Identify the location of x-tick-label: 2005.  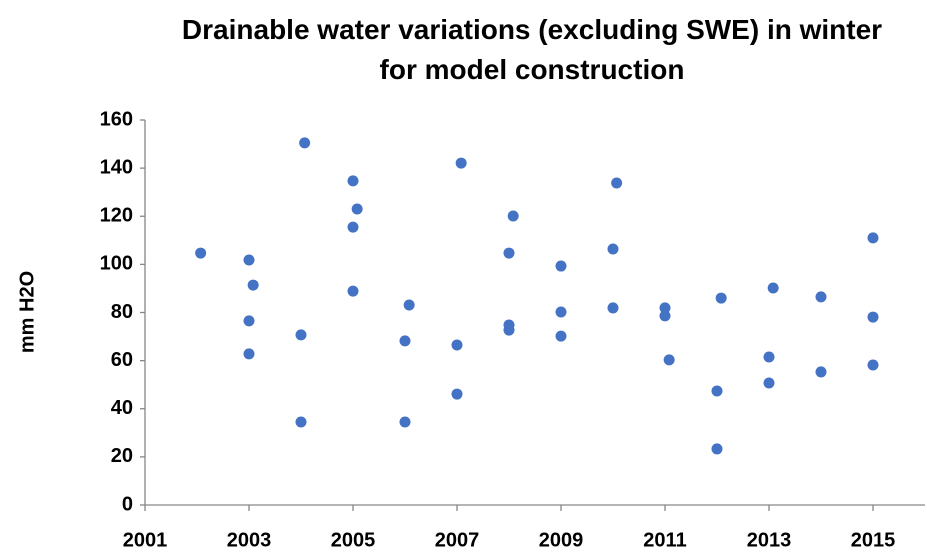
(353, 540).